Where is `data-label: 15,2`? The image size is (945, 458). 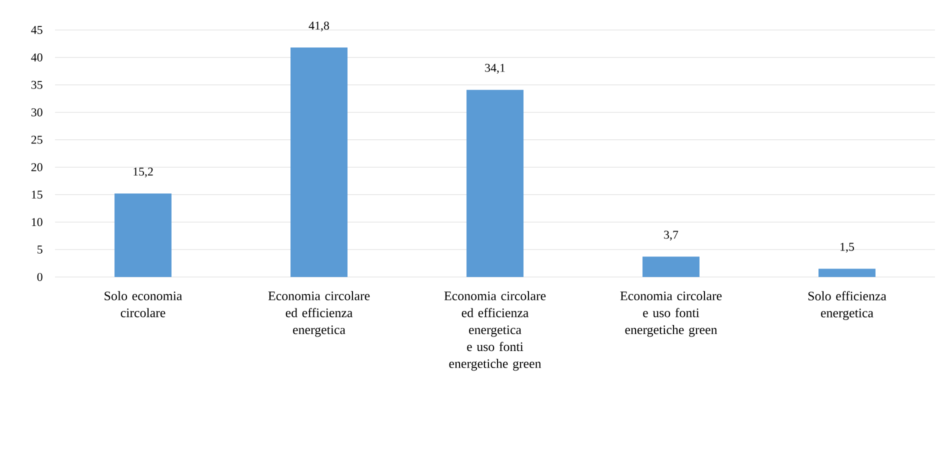 data-label: 15,2 is located at coordinates (143, 173).